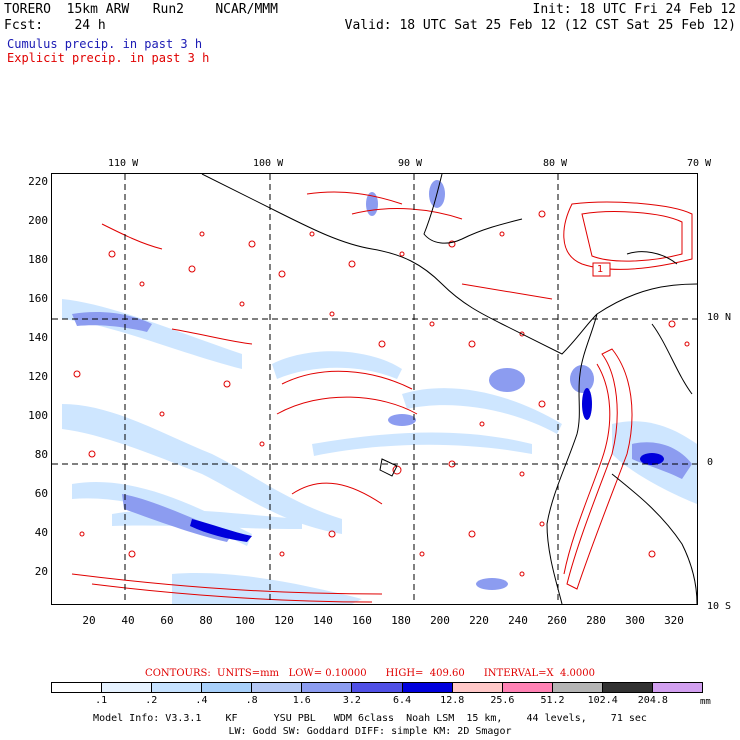  What do you see at coordinates (652, 700) in the screenshot?
I see `colorbar-label: 204.8` at bounding box center [652, 700].